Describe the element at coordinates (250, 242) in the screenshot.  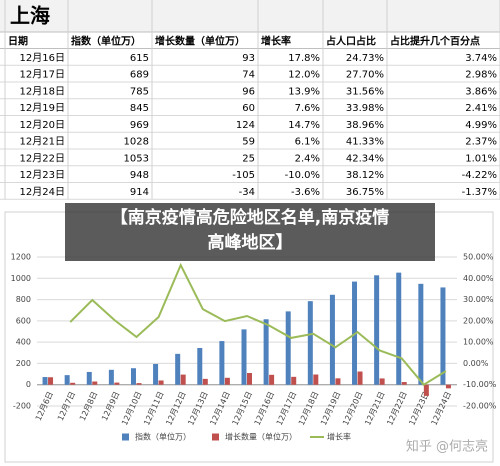
I see `banner-text: 高峰地区】` at that location.